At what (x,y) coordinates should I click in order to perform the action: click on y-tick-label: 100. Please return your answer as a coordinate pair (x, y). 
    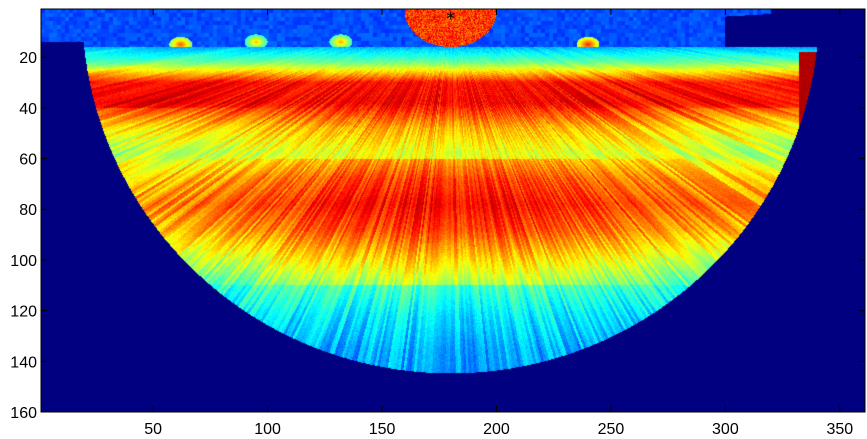
    Looking at the image, I should click on (23, 261).